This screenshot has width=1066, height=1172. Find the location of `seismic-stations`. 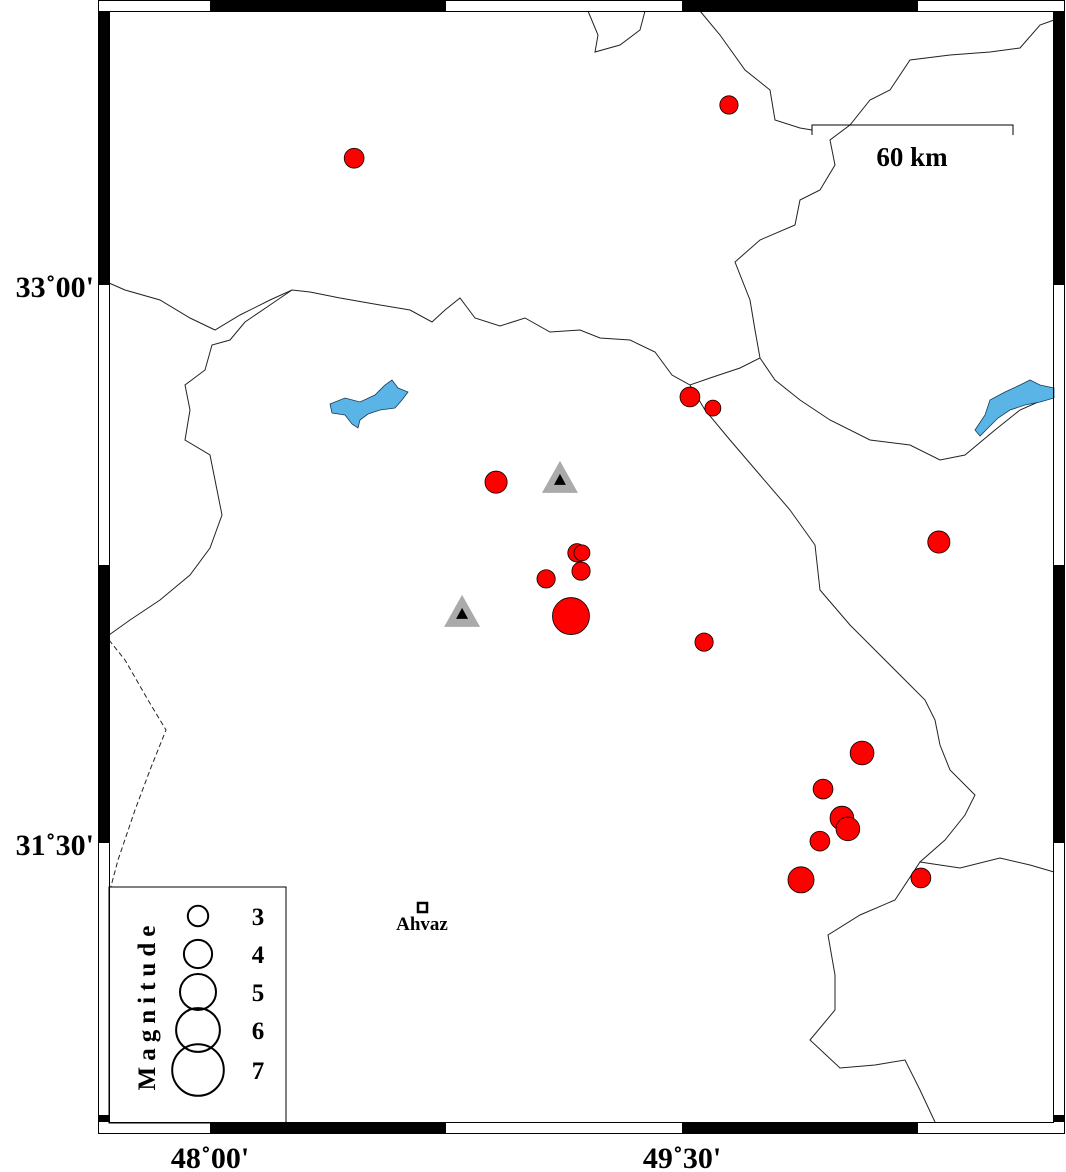

seismic-stations is located at coordinates (511, 543).